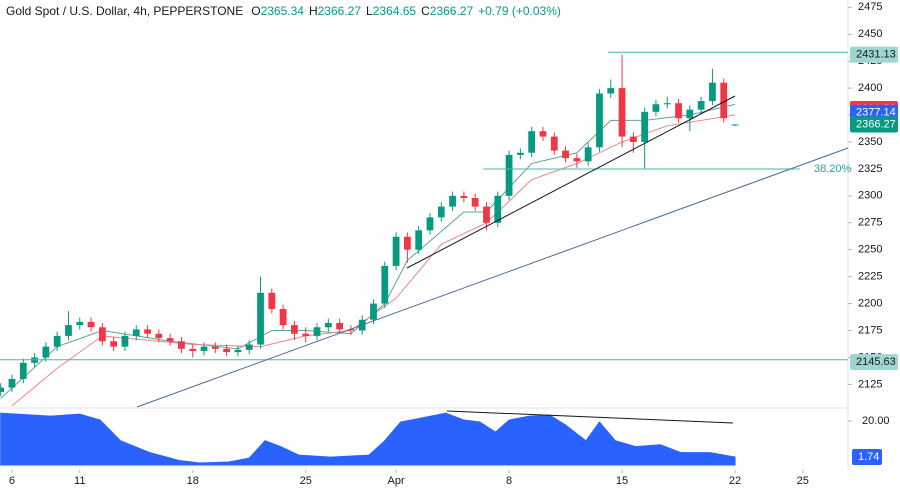 The image size is (900, 489). Describe the element at coordinates (870, 7) in the screenshot. I see `y-tick-label: 2475` at that location.